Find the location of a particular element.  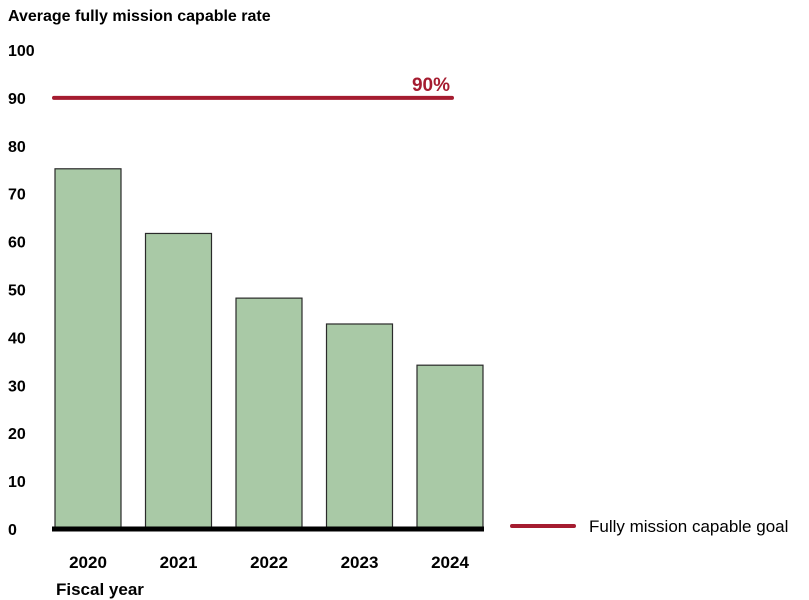

y-tick-label: 30 is located at coordinates (17, 386).